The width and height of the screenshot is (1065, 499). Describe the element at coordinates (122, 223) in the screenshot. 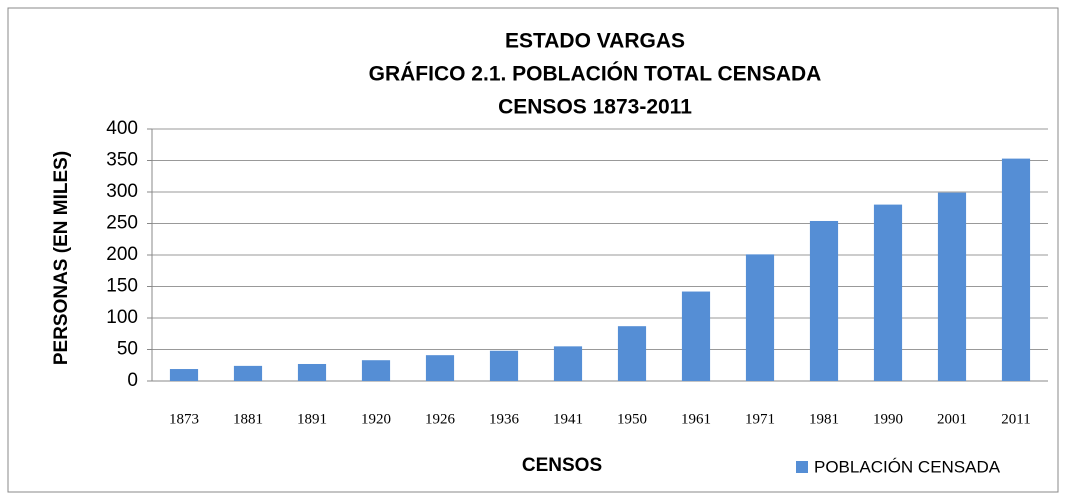

I see `y-tick-label: 250` at that location.